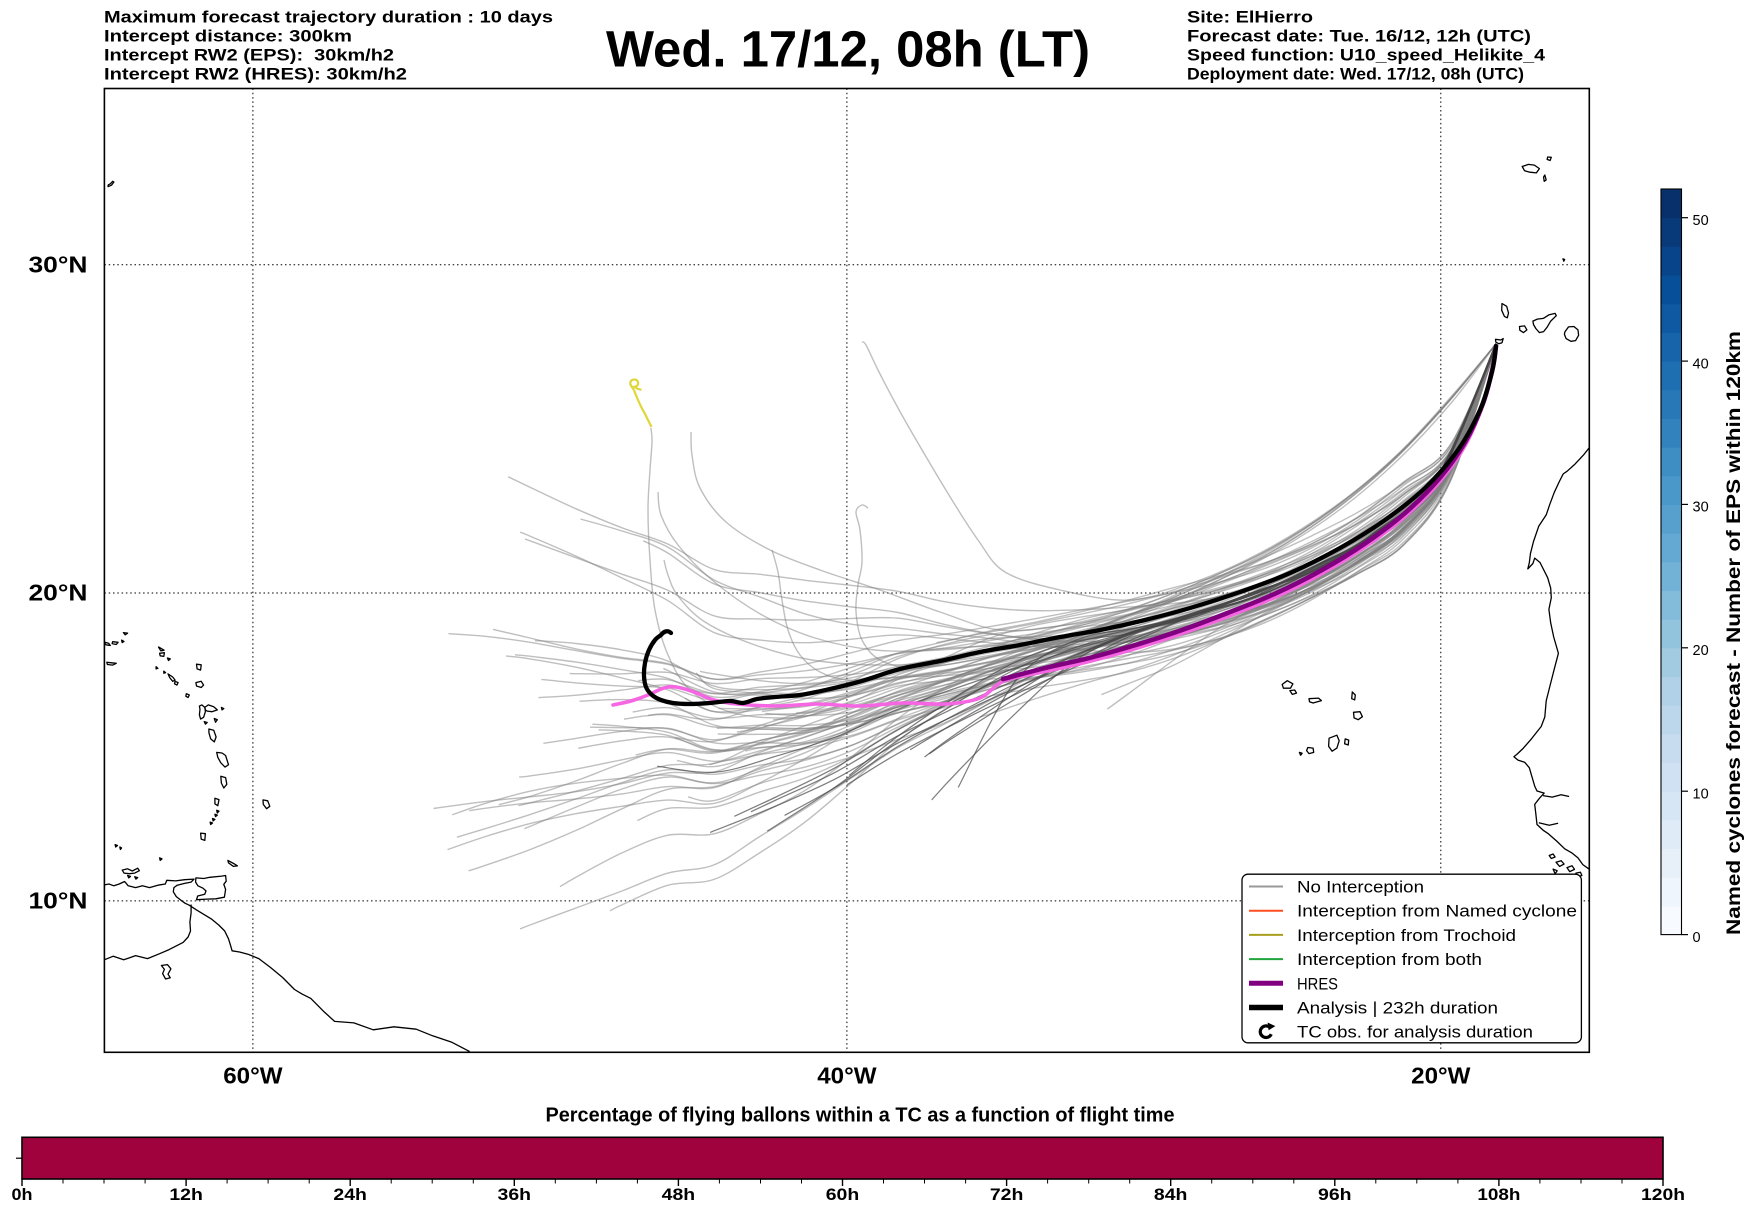  What do you see at coordinates (1415, 1033) in the screenshot?
I see `svg-text: TC obs. for analysis duration` at bounding box center [1415, 1033].